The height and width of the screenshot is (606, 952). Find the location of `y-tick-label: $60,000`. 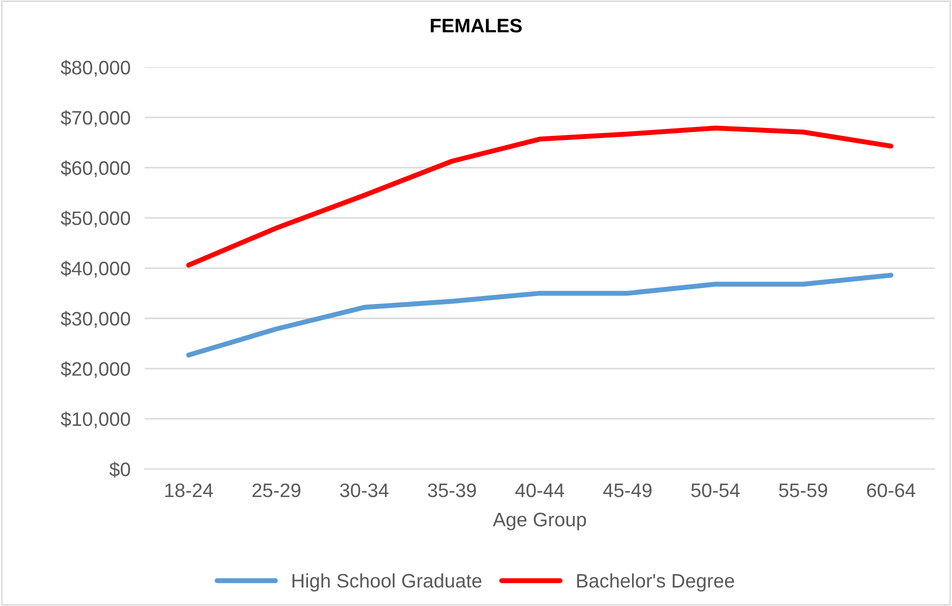

y-tick-label: $60,000 is located at coordinates (95, 169).